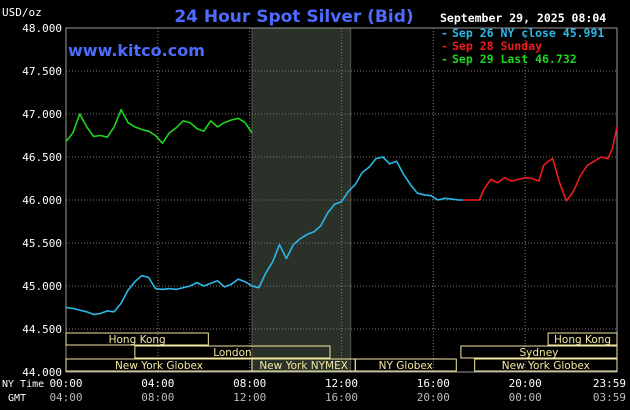 Image resolution: width=630 pixels, height=410 pixels. Describe the element at coordinates (42, 286) in the screenshot. I see `y-tick-label: 45.000` at that location.